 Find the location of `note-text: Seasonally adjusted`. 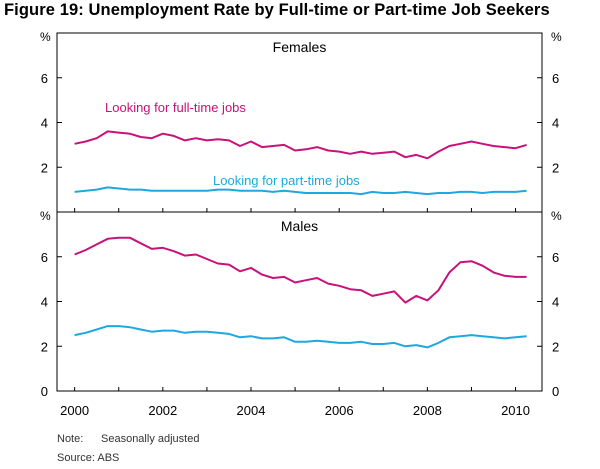

note-text: Seasonally adjusted is located at coordinates (150, 439).